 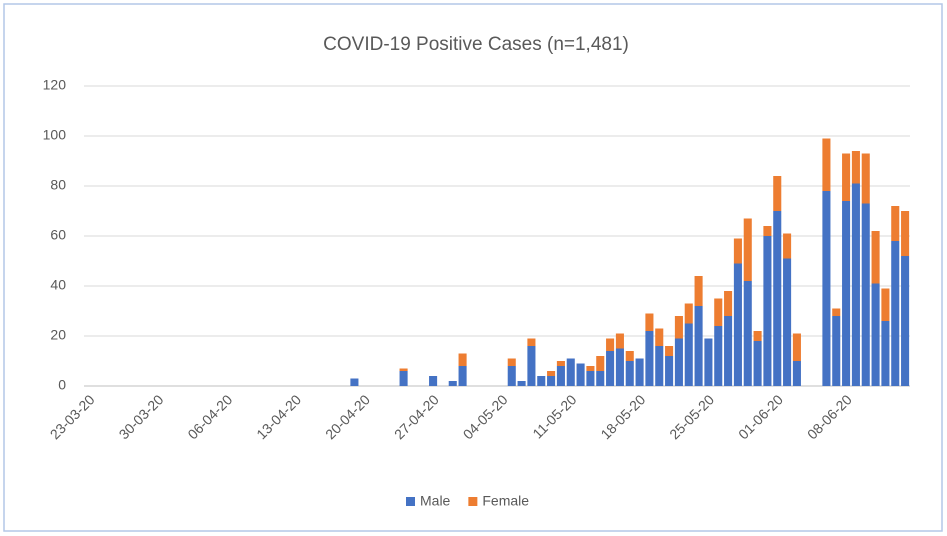 What do you see at coordinates (58, 235) in the screenshot?
I see `y-tick-label: 60` at bounding box center [58, 235].